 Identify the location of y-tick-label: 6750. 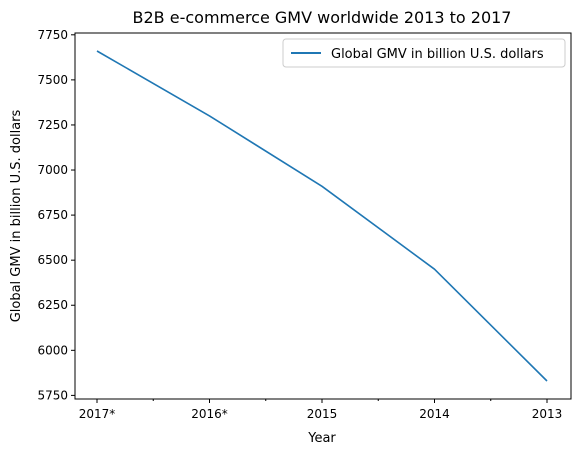
(52, 215).